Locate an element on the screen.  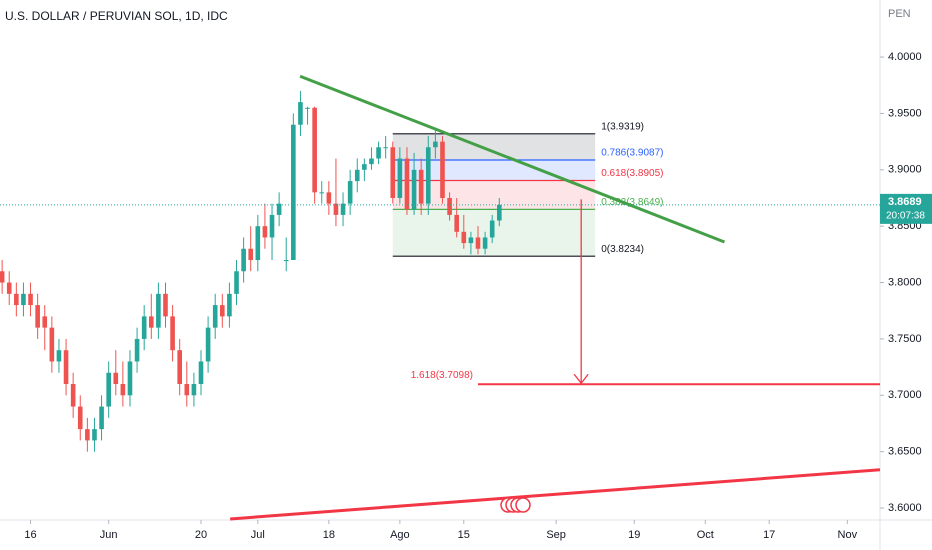
y-tick-label: 3.8000 is located at coordinates (905, 282).